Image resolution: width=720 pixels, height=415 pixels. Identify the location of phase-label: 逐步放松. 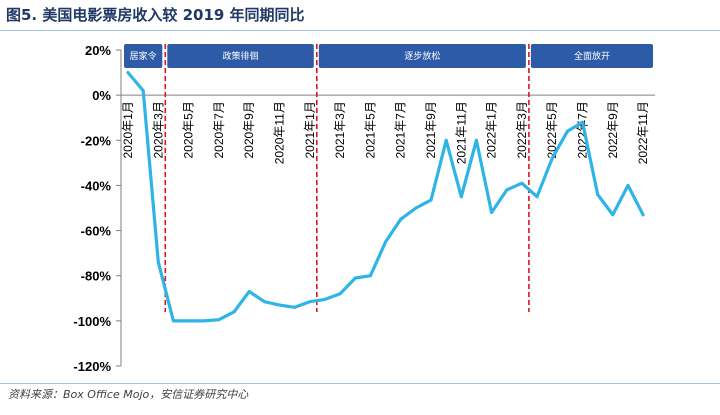
(422, 55).